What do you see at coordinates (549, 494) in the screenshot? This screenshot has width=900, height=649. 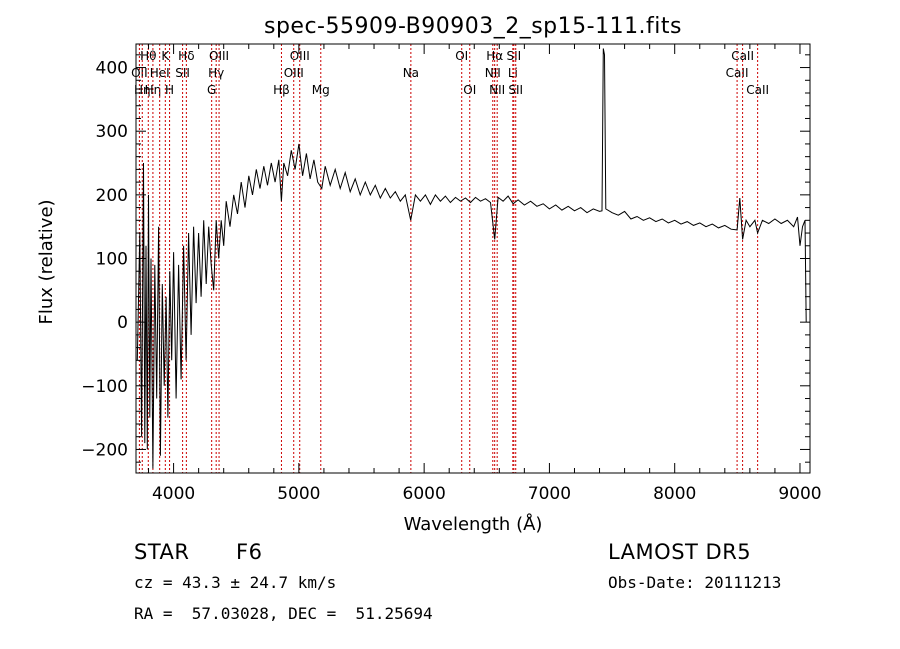 I see `x-tick-label: 7000` at bounding box center [549, 494].